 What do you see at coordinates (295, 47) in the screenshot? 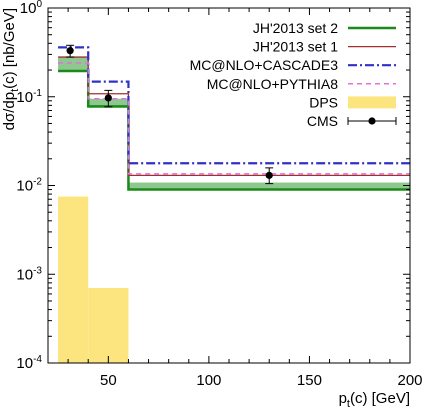
I see `legend-label-jh-2013-set-1: JH'2013 set 1` at bounding box center [295, 47].